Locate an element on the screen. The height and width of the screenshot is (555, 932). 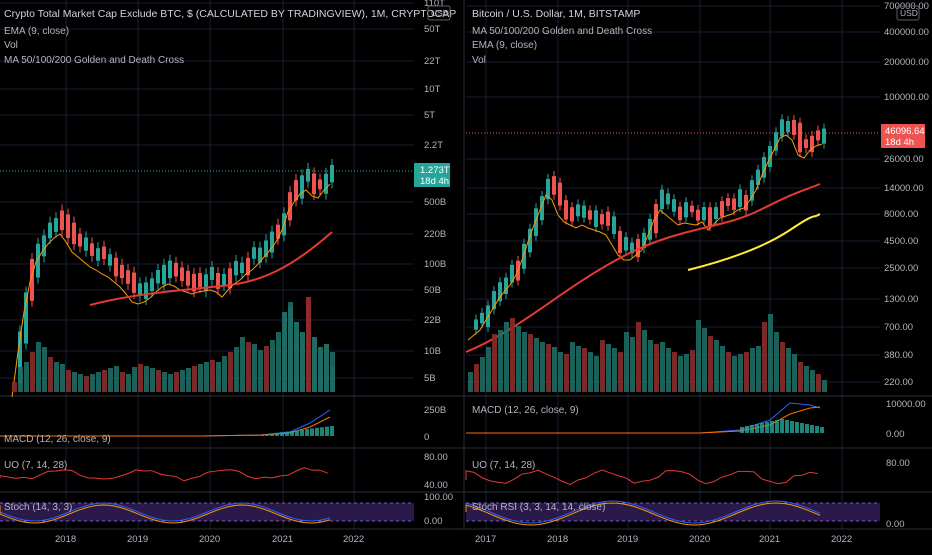
left-time-tick: 2018 is located at coordinates (65, 539).